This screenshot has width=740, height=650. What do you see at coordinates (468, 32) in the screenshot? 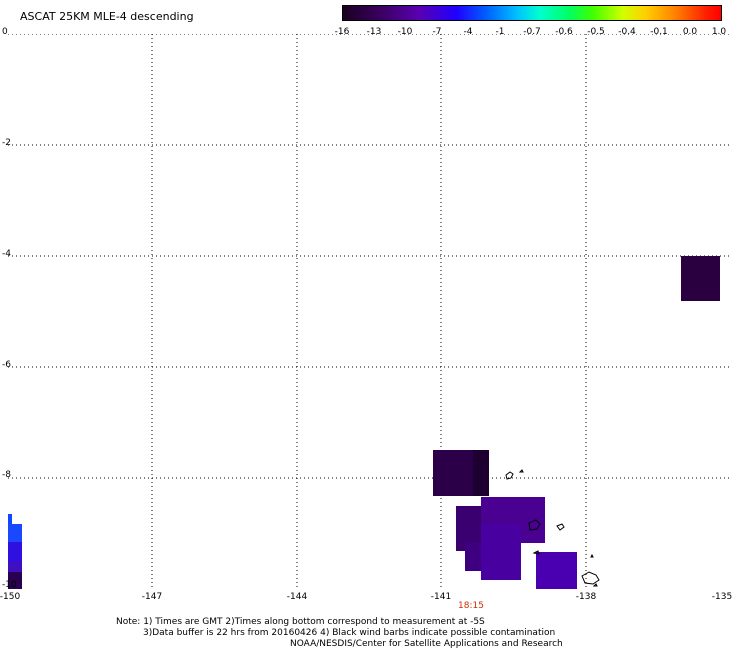
I see `colorbar-tick: -4` at bounding box center [468, 32].